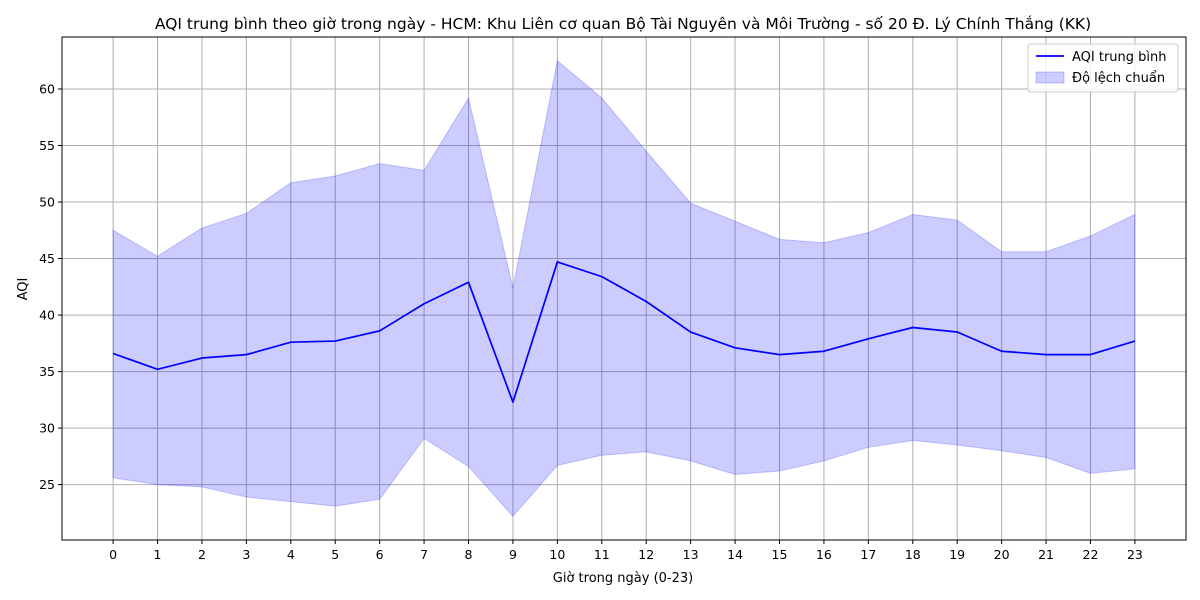  Describe the element at coordinates (957, 554) in the screenshot. I see `x-tick-label-19: 19` at that location.